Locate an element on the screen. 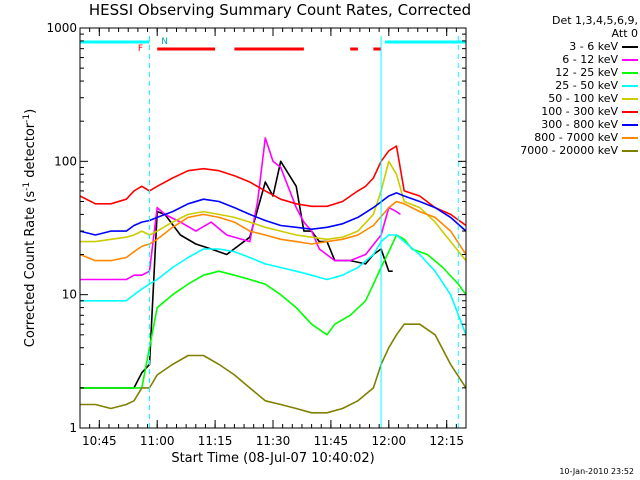 Image resolution: width=640 pixels, height=480 pixels. legend-entry: 25 - 50 keV is located at coordinates (561, 85).